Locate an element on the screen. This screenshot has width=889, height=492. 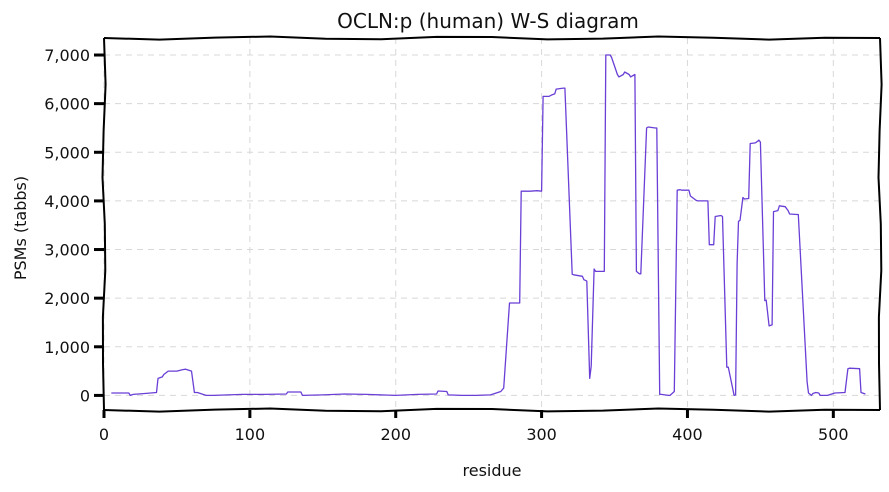
frame-top is located at coordinates (492, 38).